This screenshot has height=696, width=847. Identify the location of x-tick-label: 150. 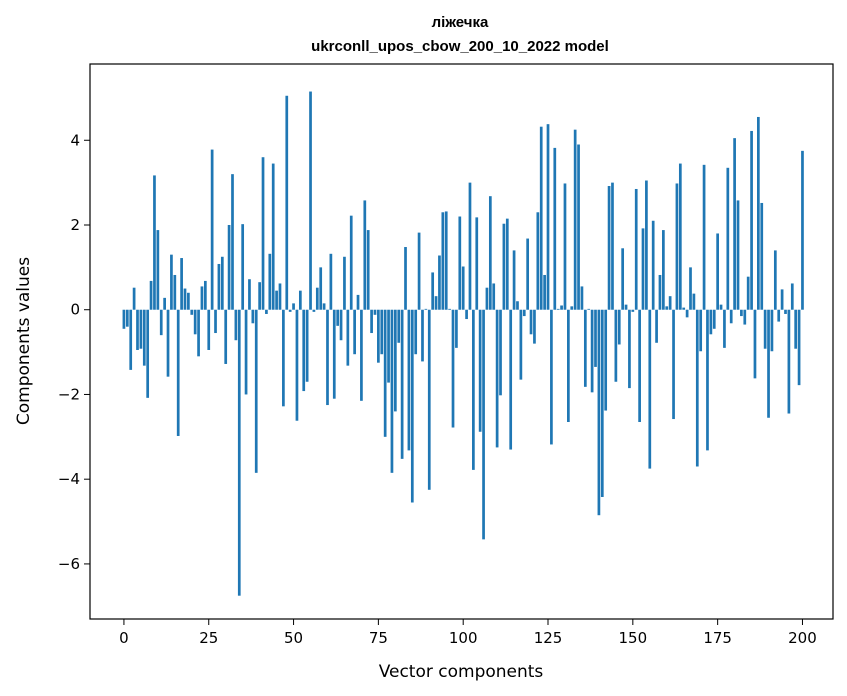
(633, 638).